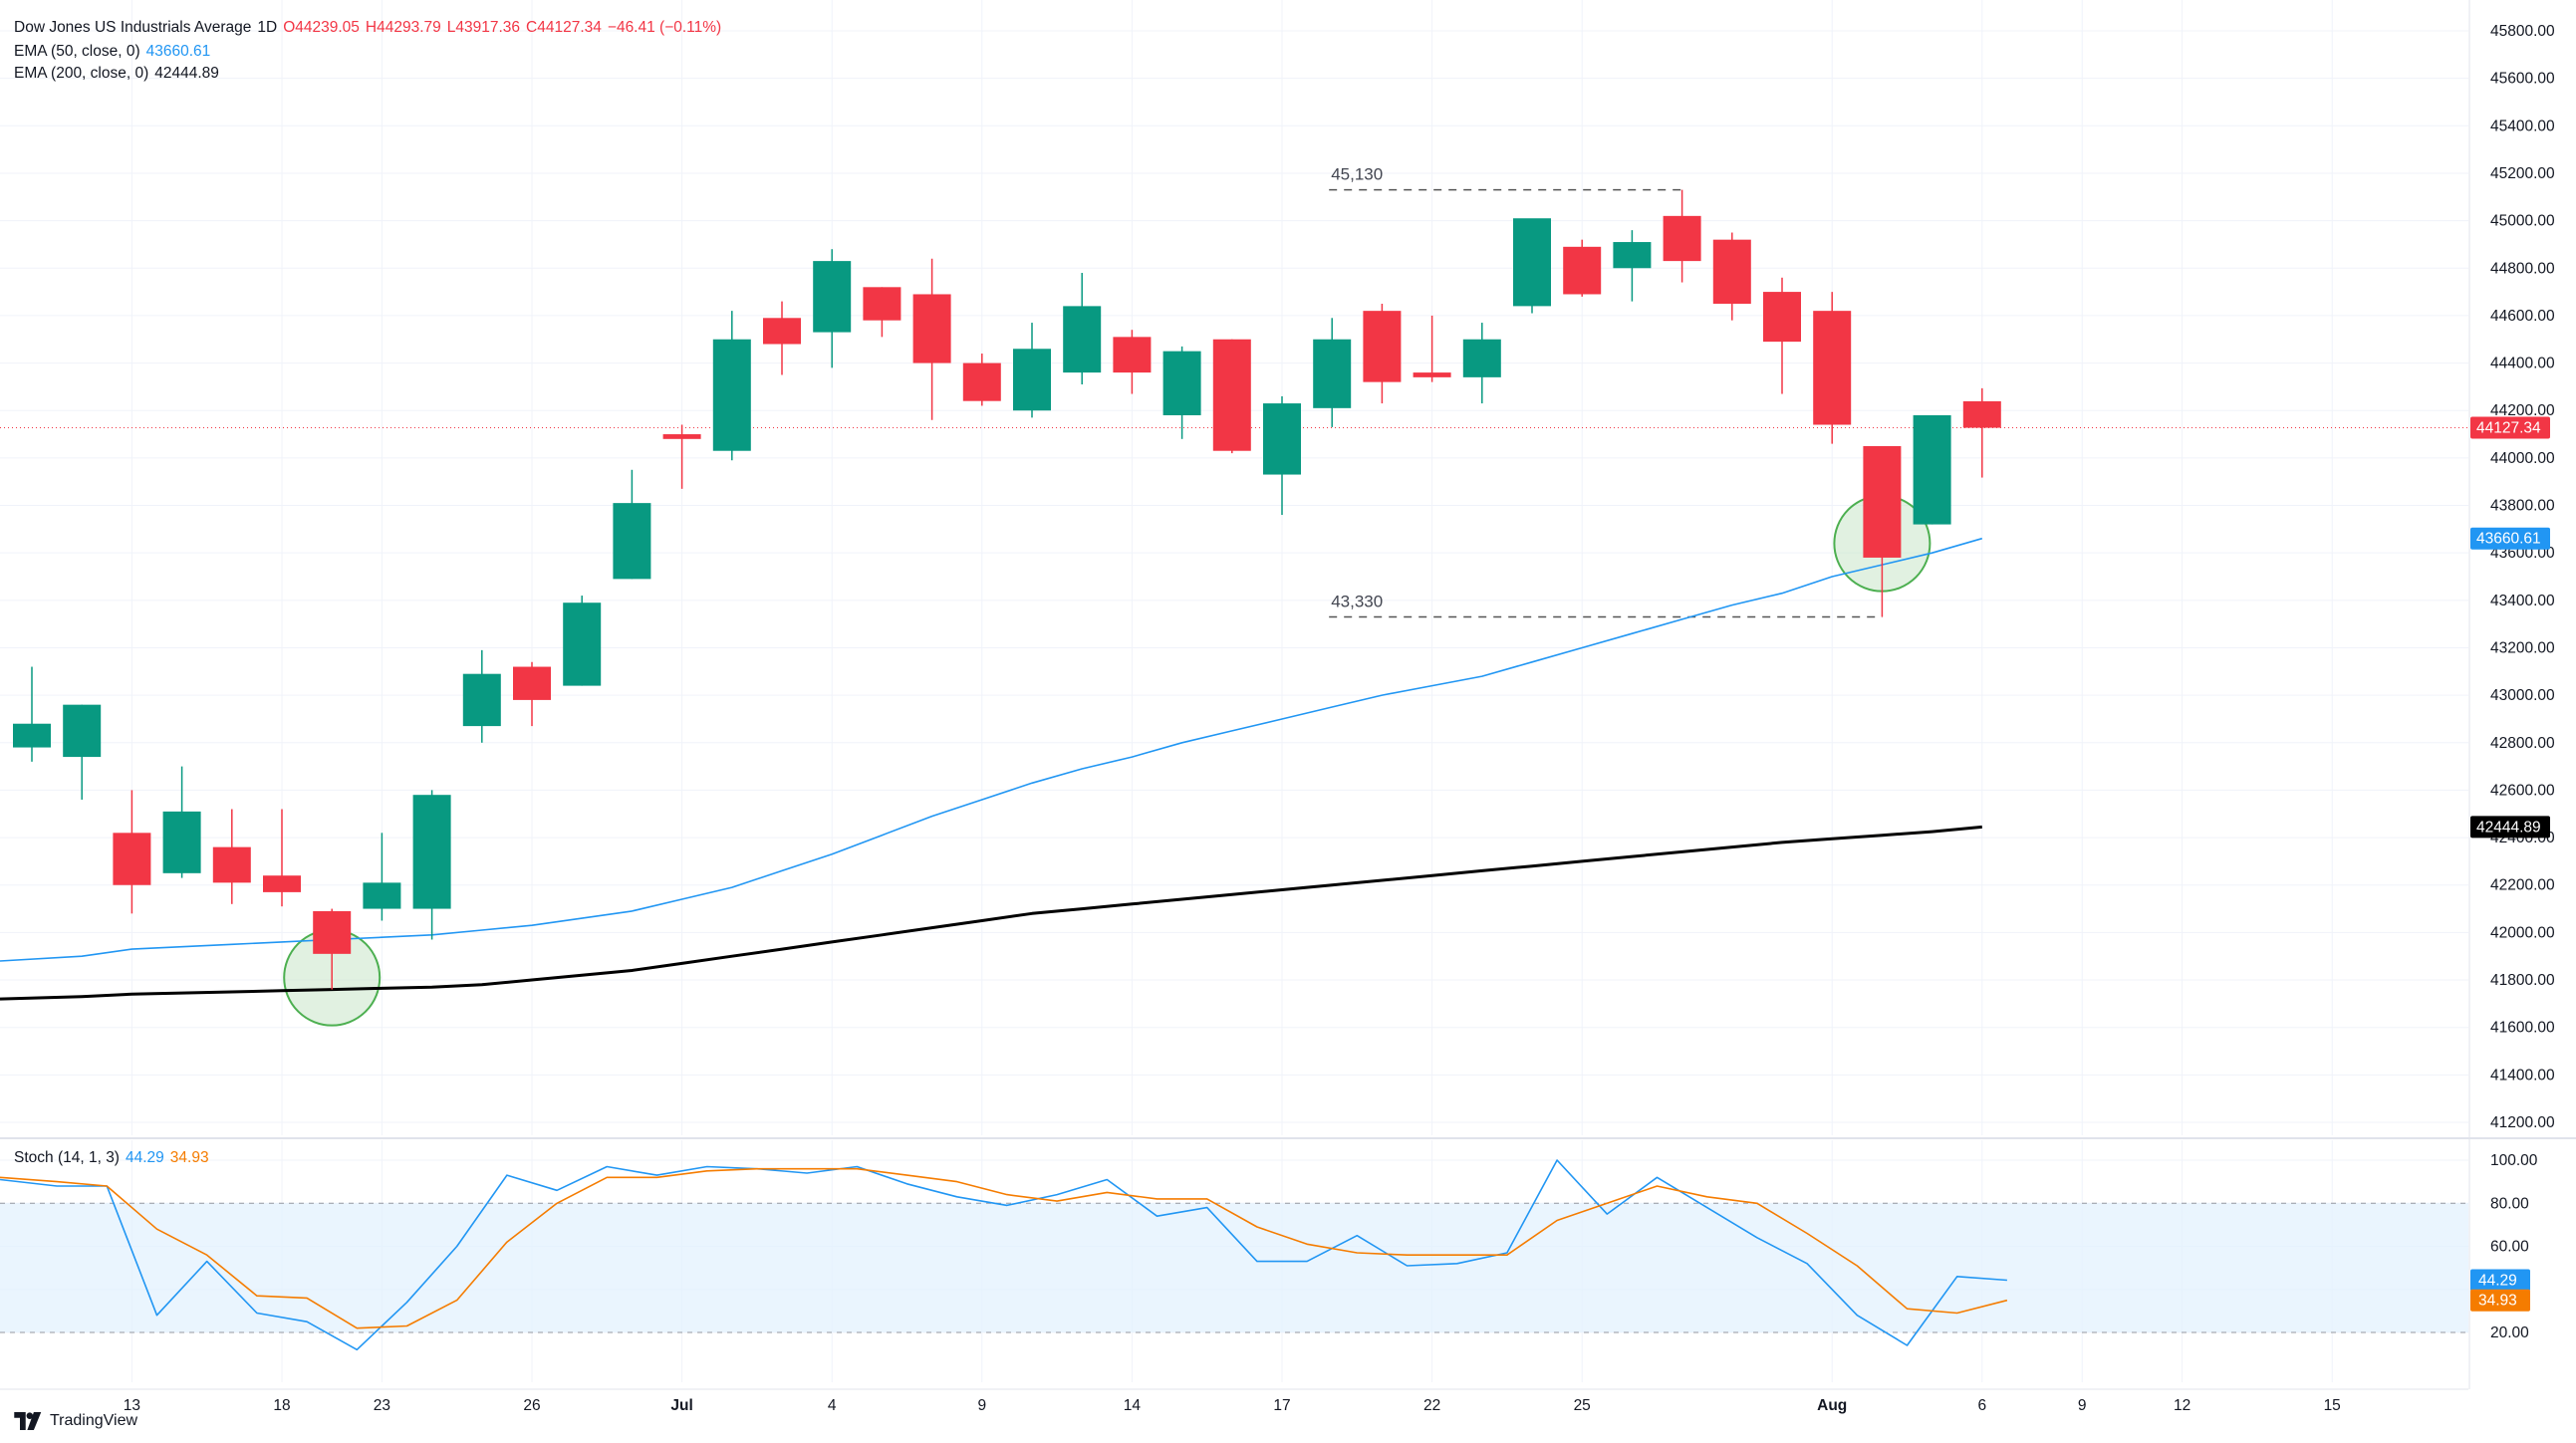 This screenshot has width=2576, height=1443. What do you see at coordinates (531, 1405) in the screenshot?
I see `time-tick-label: 26` at bounding box center [531, 1405].